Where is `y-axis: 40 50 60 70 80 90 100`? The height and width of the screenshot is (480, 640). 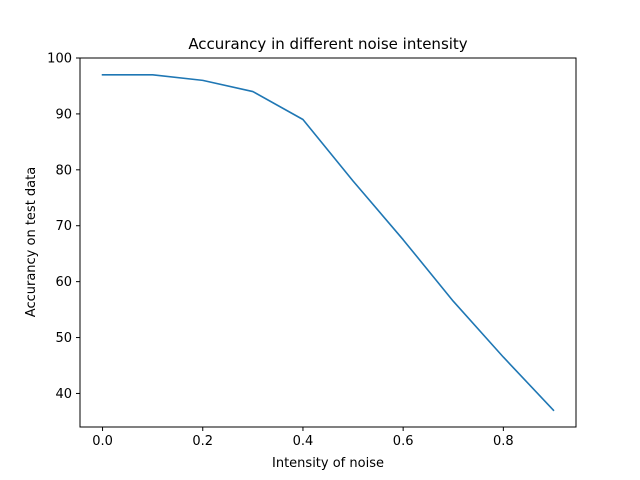
y-axis: 40 50 60 70 80 90 100 is located at coordinates (63, 227).